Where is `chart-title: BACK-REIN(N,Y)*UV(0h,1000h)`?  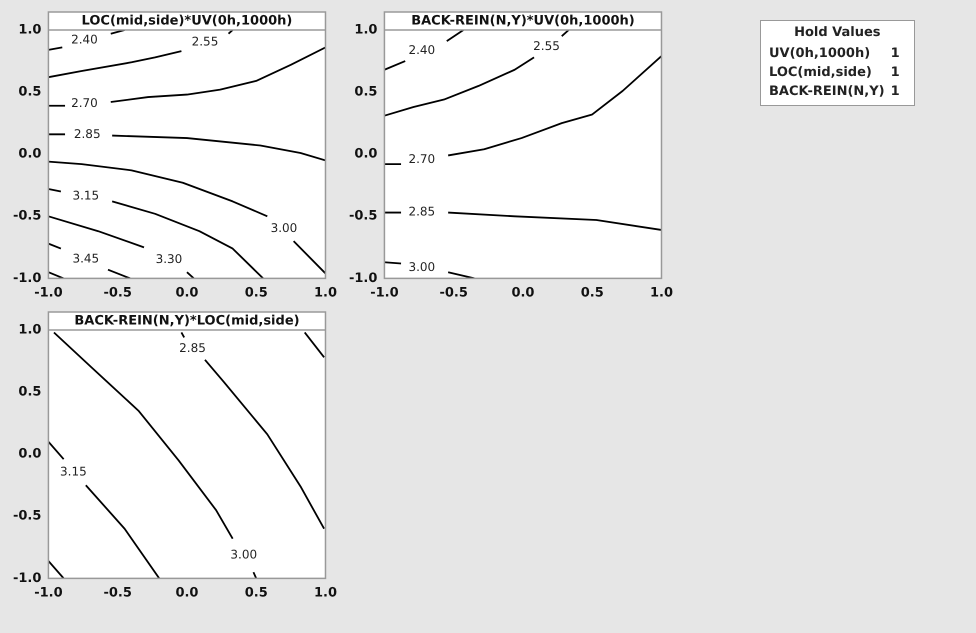
chart-title: BACK-REIN(N,Y)*UV(0h,1000h) is located at coordinates (523, 20).